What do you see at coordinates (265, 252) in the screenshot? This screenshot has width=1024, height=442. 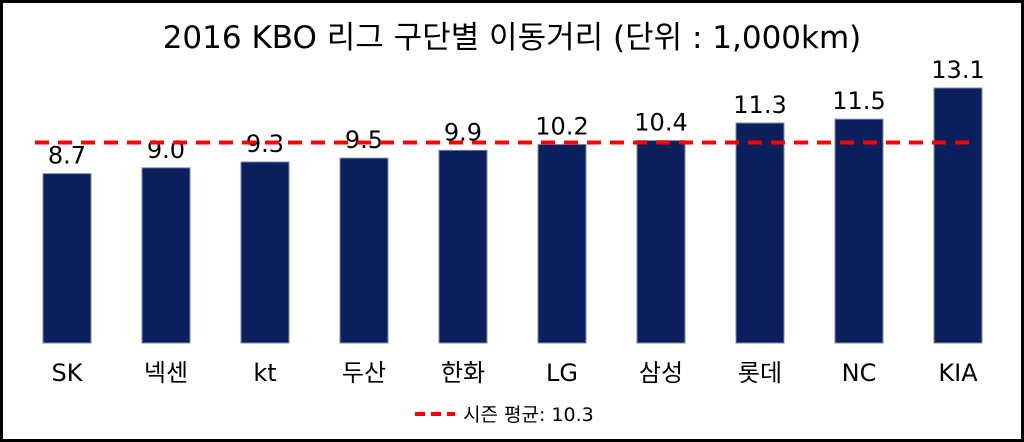 I see `bar-kt` at bounding box center [265, 252].